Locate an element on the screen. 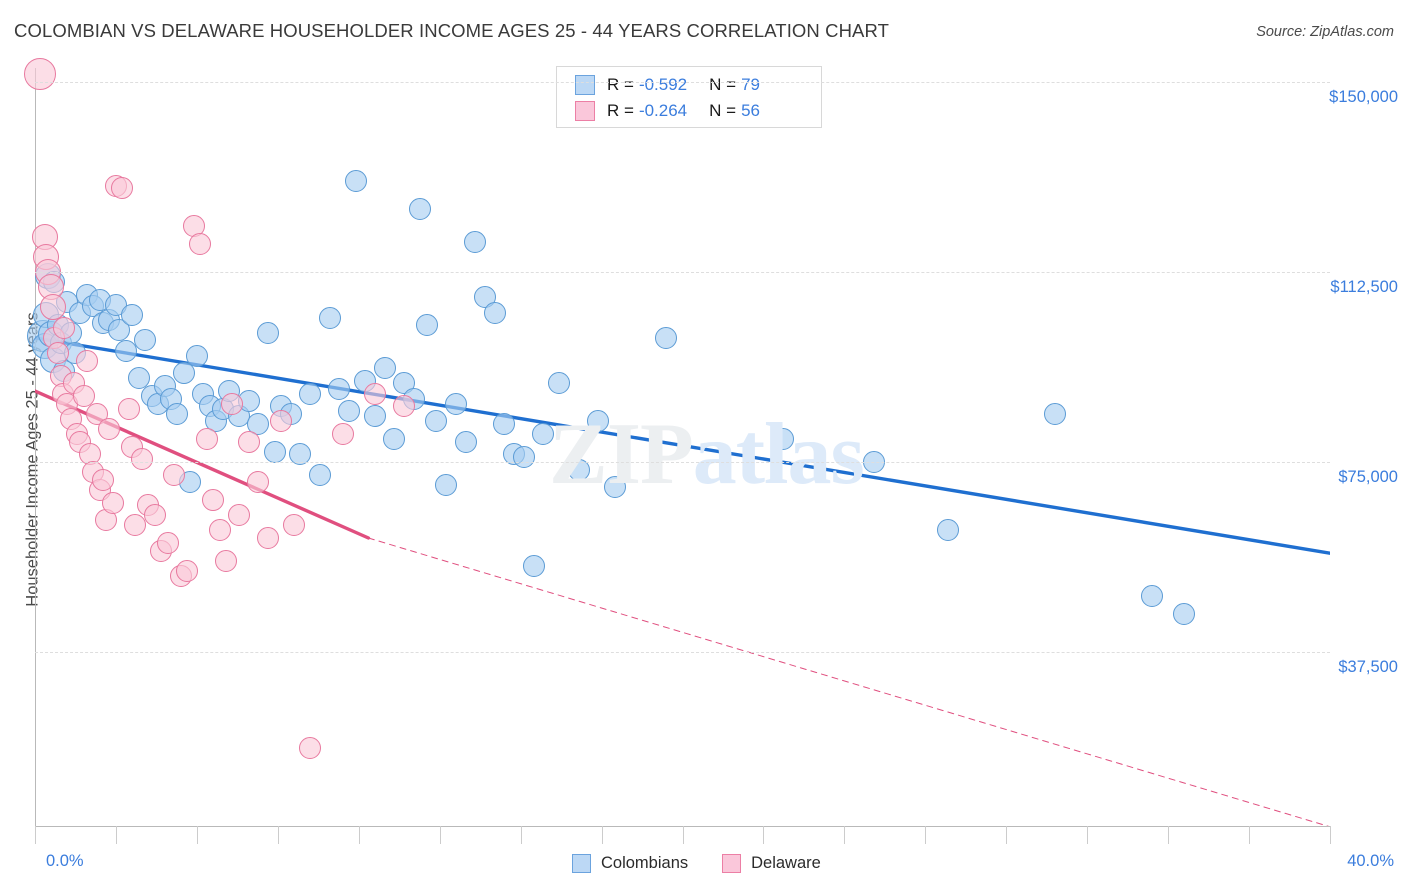 This screenshot has height=892, width=1406. legend-item-delaware: Delaware is located at coordinates (771, 863).